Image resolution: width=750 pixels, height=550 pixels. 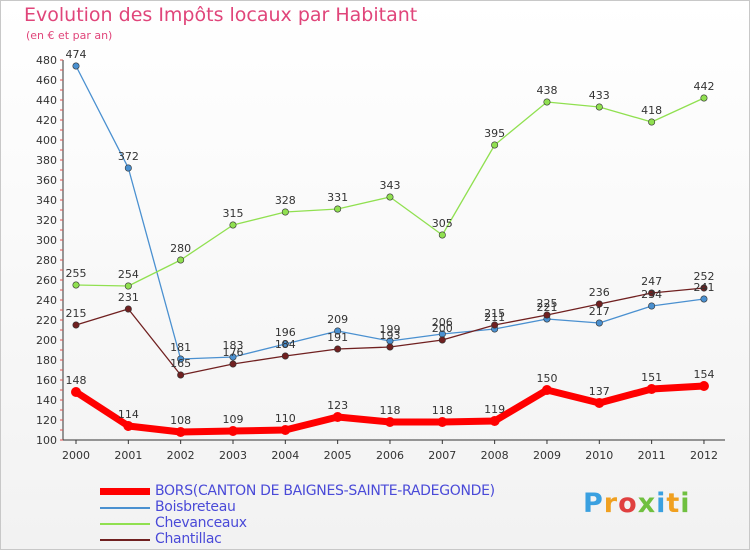 I want to click on data-label-bors: 114, so click(x=128, y=414).